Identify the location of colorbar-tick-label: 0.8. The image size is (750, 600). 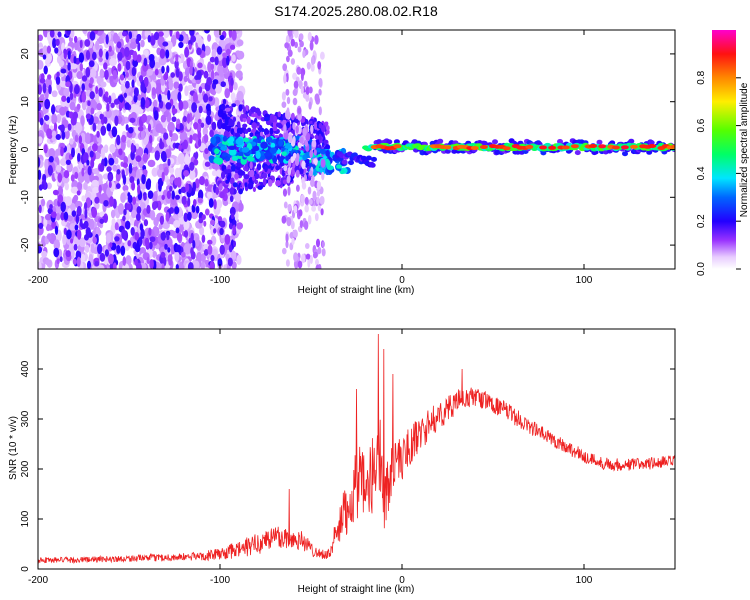
(701, 77).